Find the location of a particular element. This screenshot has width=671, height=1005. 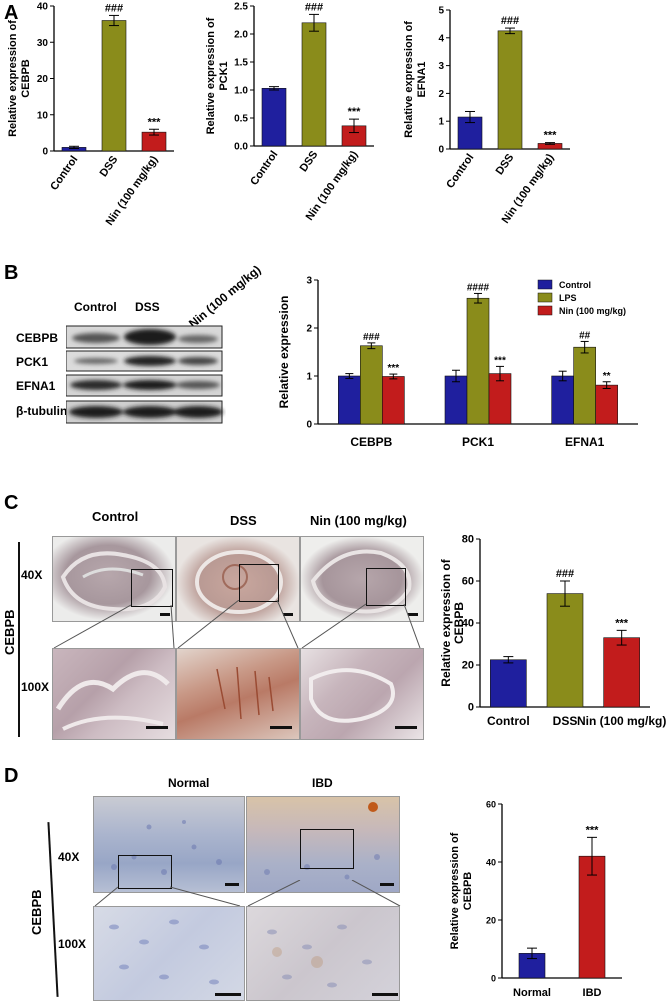

stain-label-c: CEBPB is located at coordinates (9, 632).